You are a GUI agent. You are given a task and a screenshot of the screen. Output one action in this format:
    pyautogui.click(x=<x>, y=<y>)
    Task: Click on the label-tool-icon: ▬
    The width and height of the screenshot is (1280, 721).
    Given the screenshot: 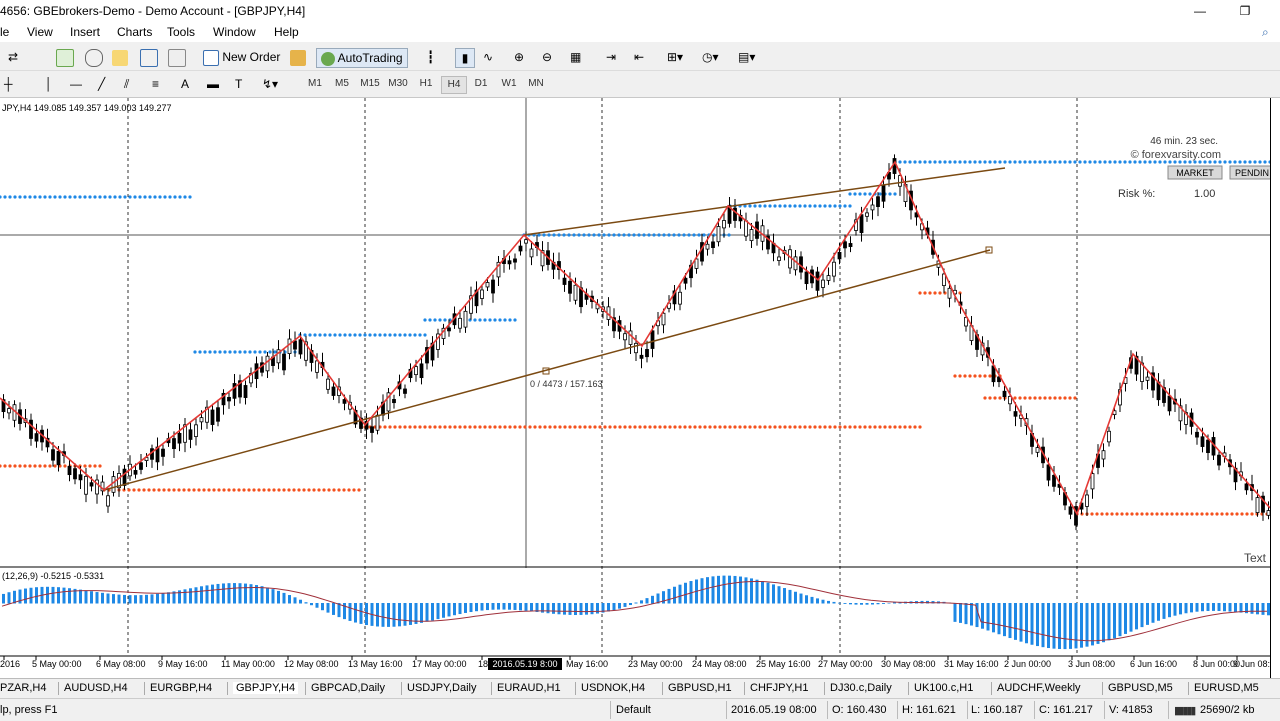 What is the action you would take?
    pyautogui.click(x=213, y=84)
    